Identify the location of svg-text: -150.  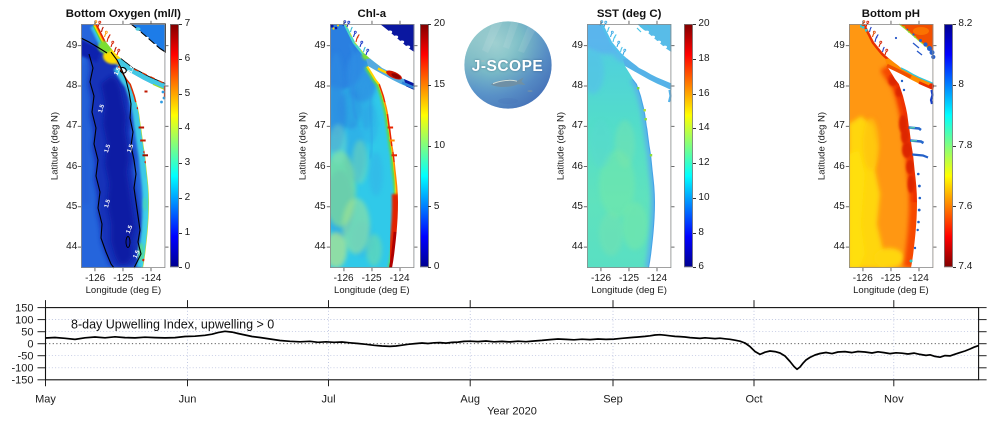
(22, 381).